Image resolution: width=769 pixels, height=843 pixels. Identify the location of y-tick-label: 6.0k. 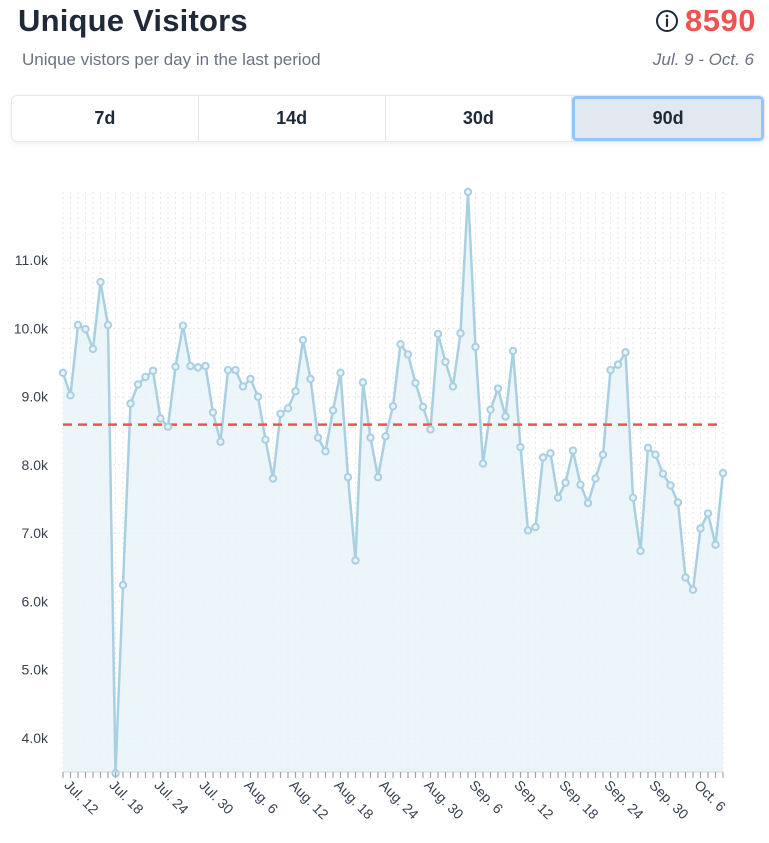
(35, 601).